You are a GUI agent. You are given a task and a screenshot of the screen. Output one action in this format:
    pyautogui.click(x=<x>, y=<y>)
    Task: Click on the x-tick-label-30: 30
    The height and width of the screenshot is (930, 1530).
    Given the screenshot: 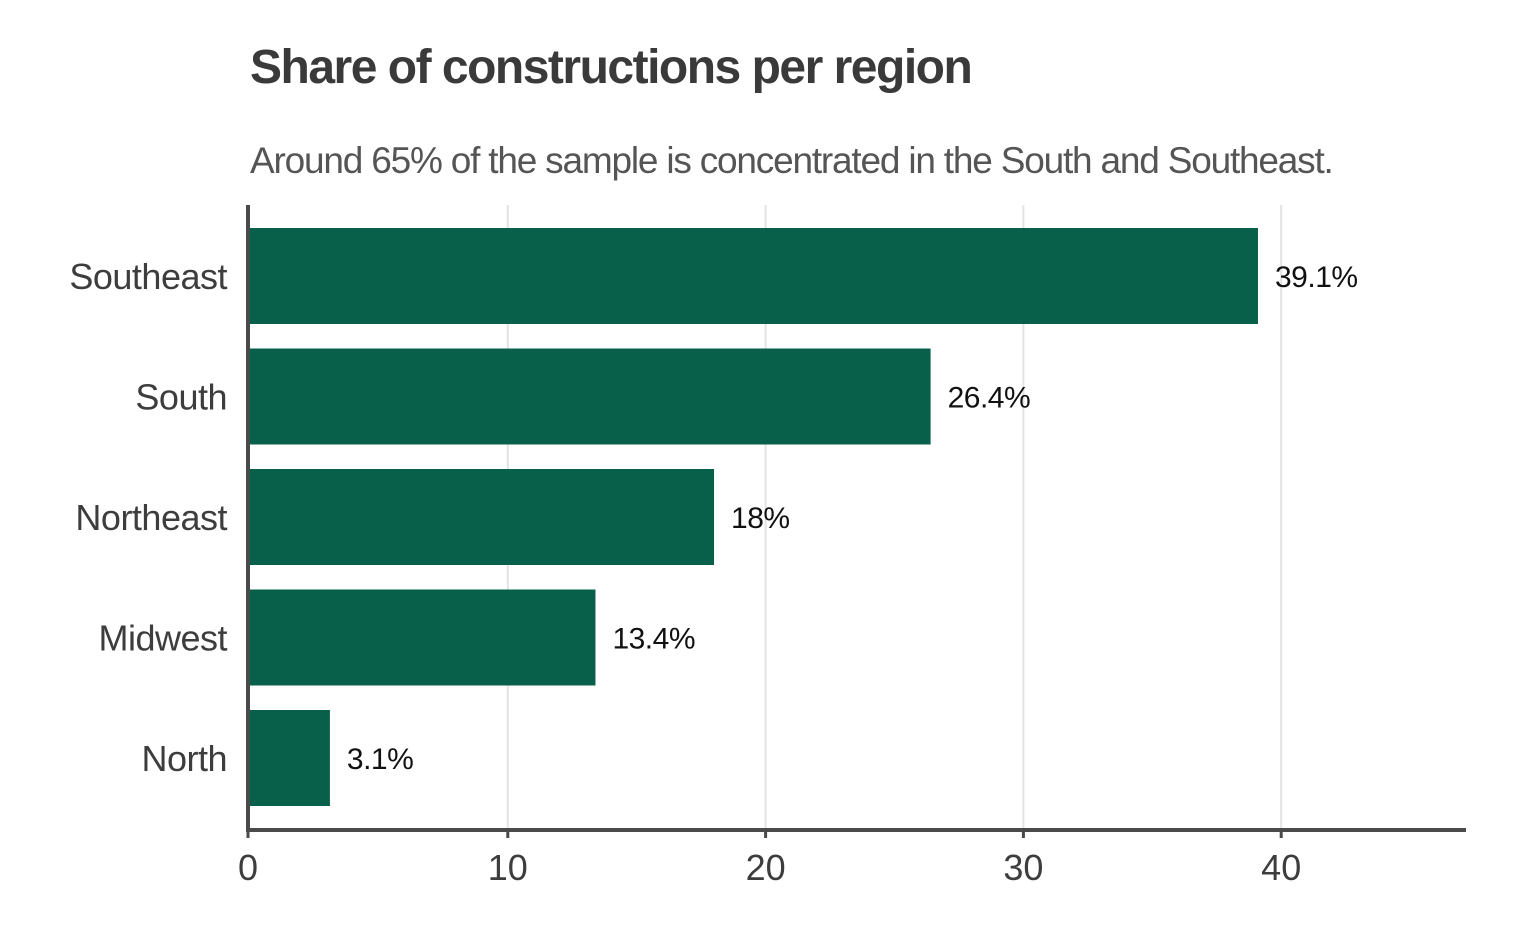 What is the action you would take?
    pyautogui.click(x=1023, y=867)
    